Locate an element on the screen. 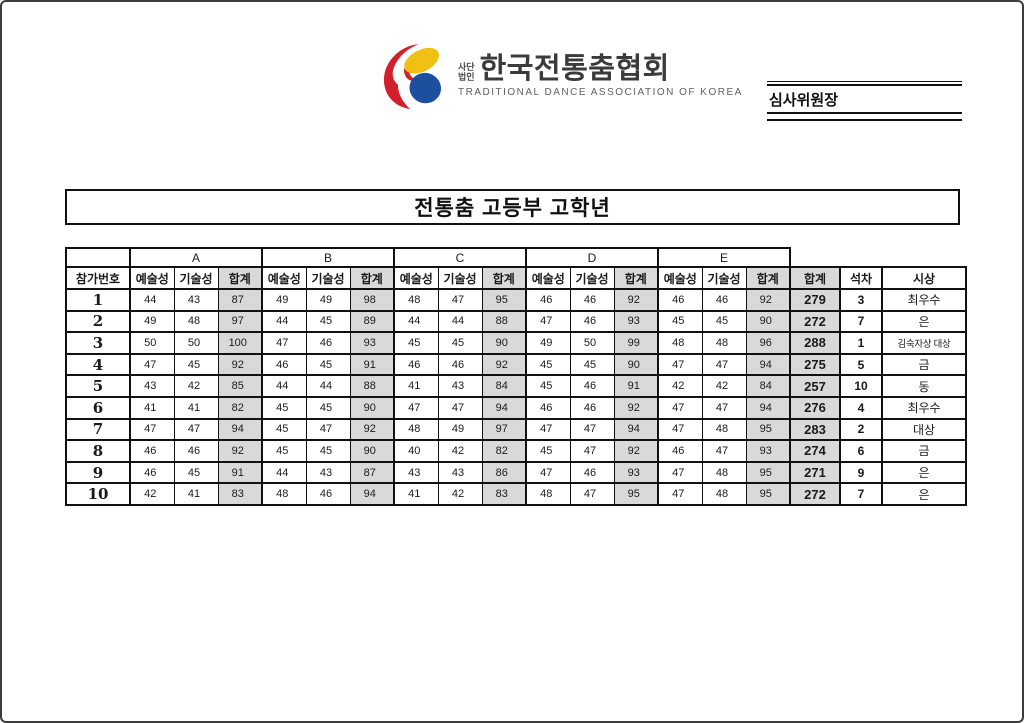  judge-b-header: B is located at coordinates (328, 257).